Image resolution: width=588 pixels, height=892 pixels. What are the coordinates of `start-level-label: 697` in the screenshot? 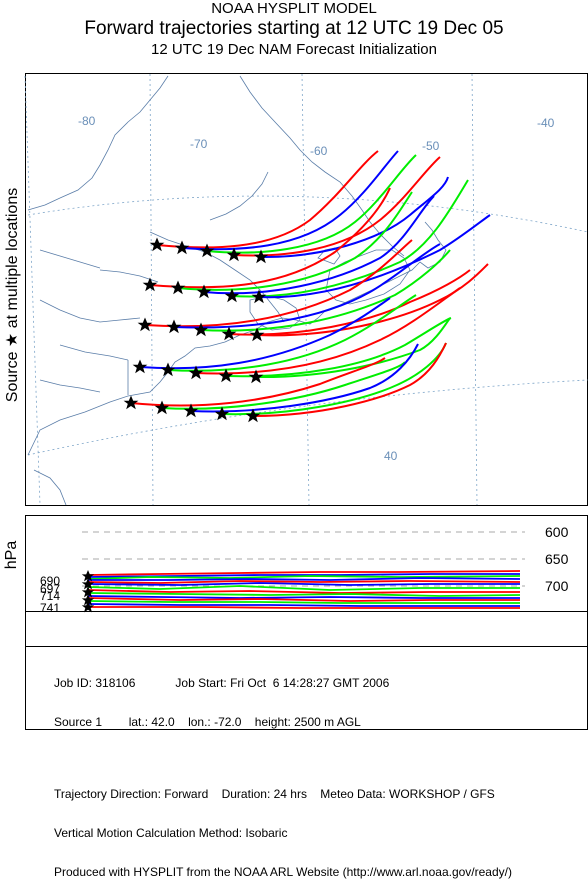 It's located at (50, 589).